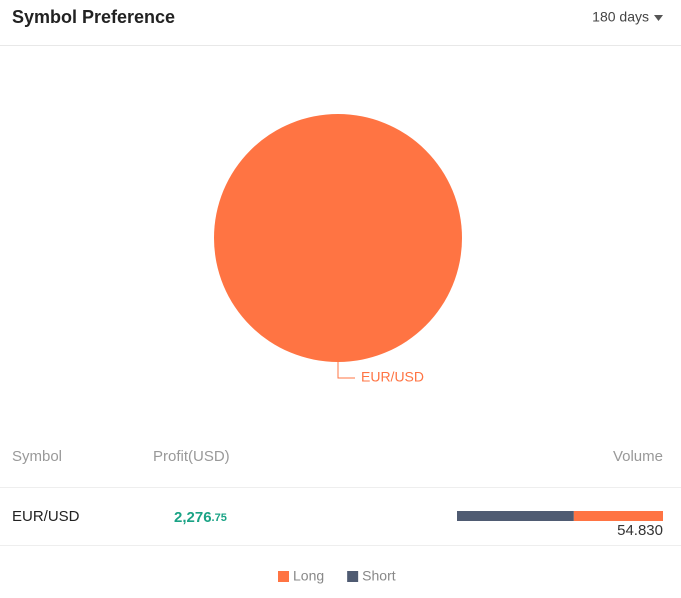 The width and height of the screenshot is (681, 598). Describe the element at coordinates (37, 456) in the screenshot. I see `column-header: Symbol` at that location.